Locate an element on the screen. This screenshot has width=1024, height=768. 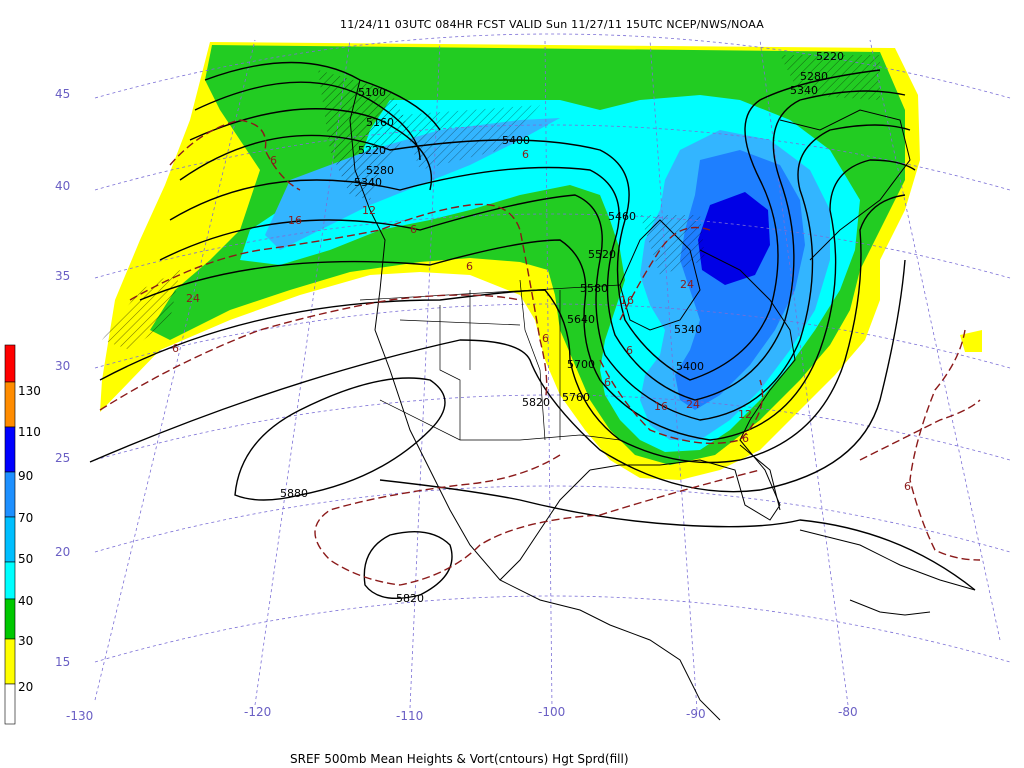
lat-label-30: 30 is located at coordinates (62, 366).